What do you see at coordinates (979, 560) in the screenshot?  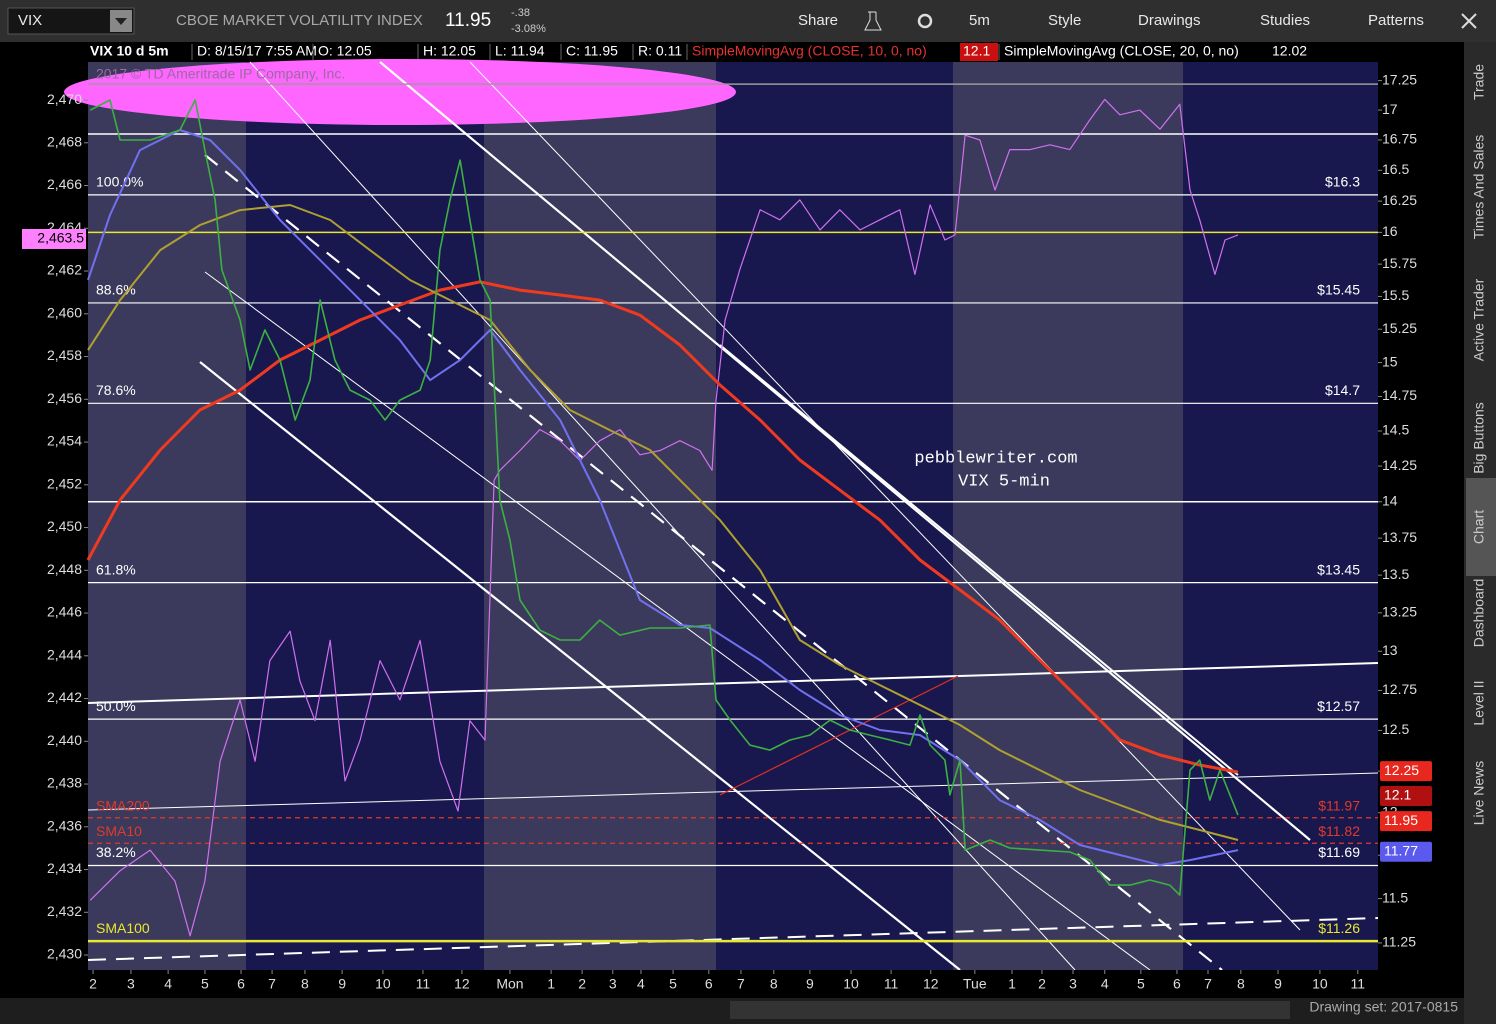 I see `channel-line` at bounding box center [979, 560].